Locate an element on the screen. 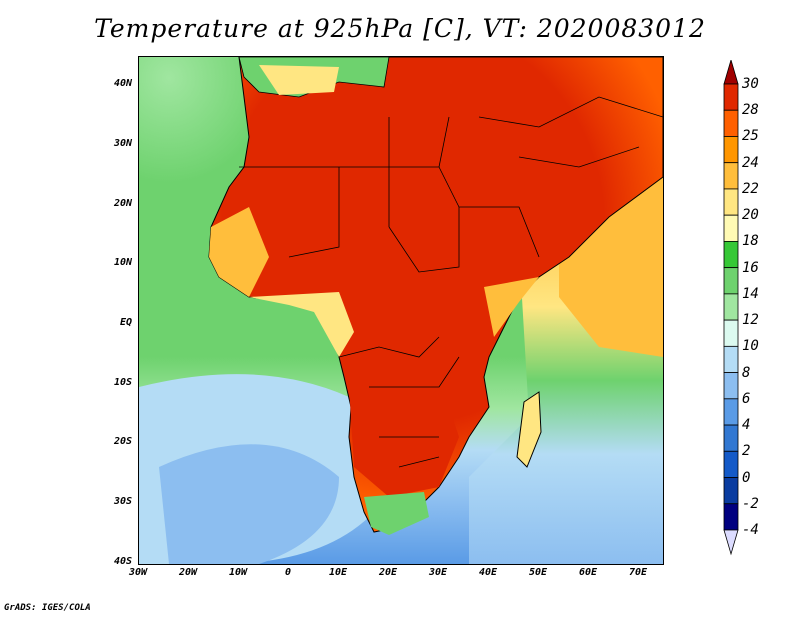 The image size is (800, 618). lat-label-20s: 20S is located at coordinates (122, 441).